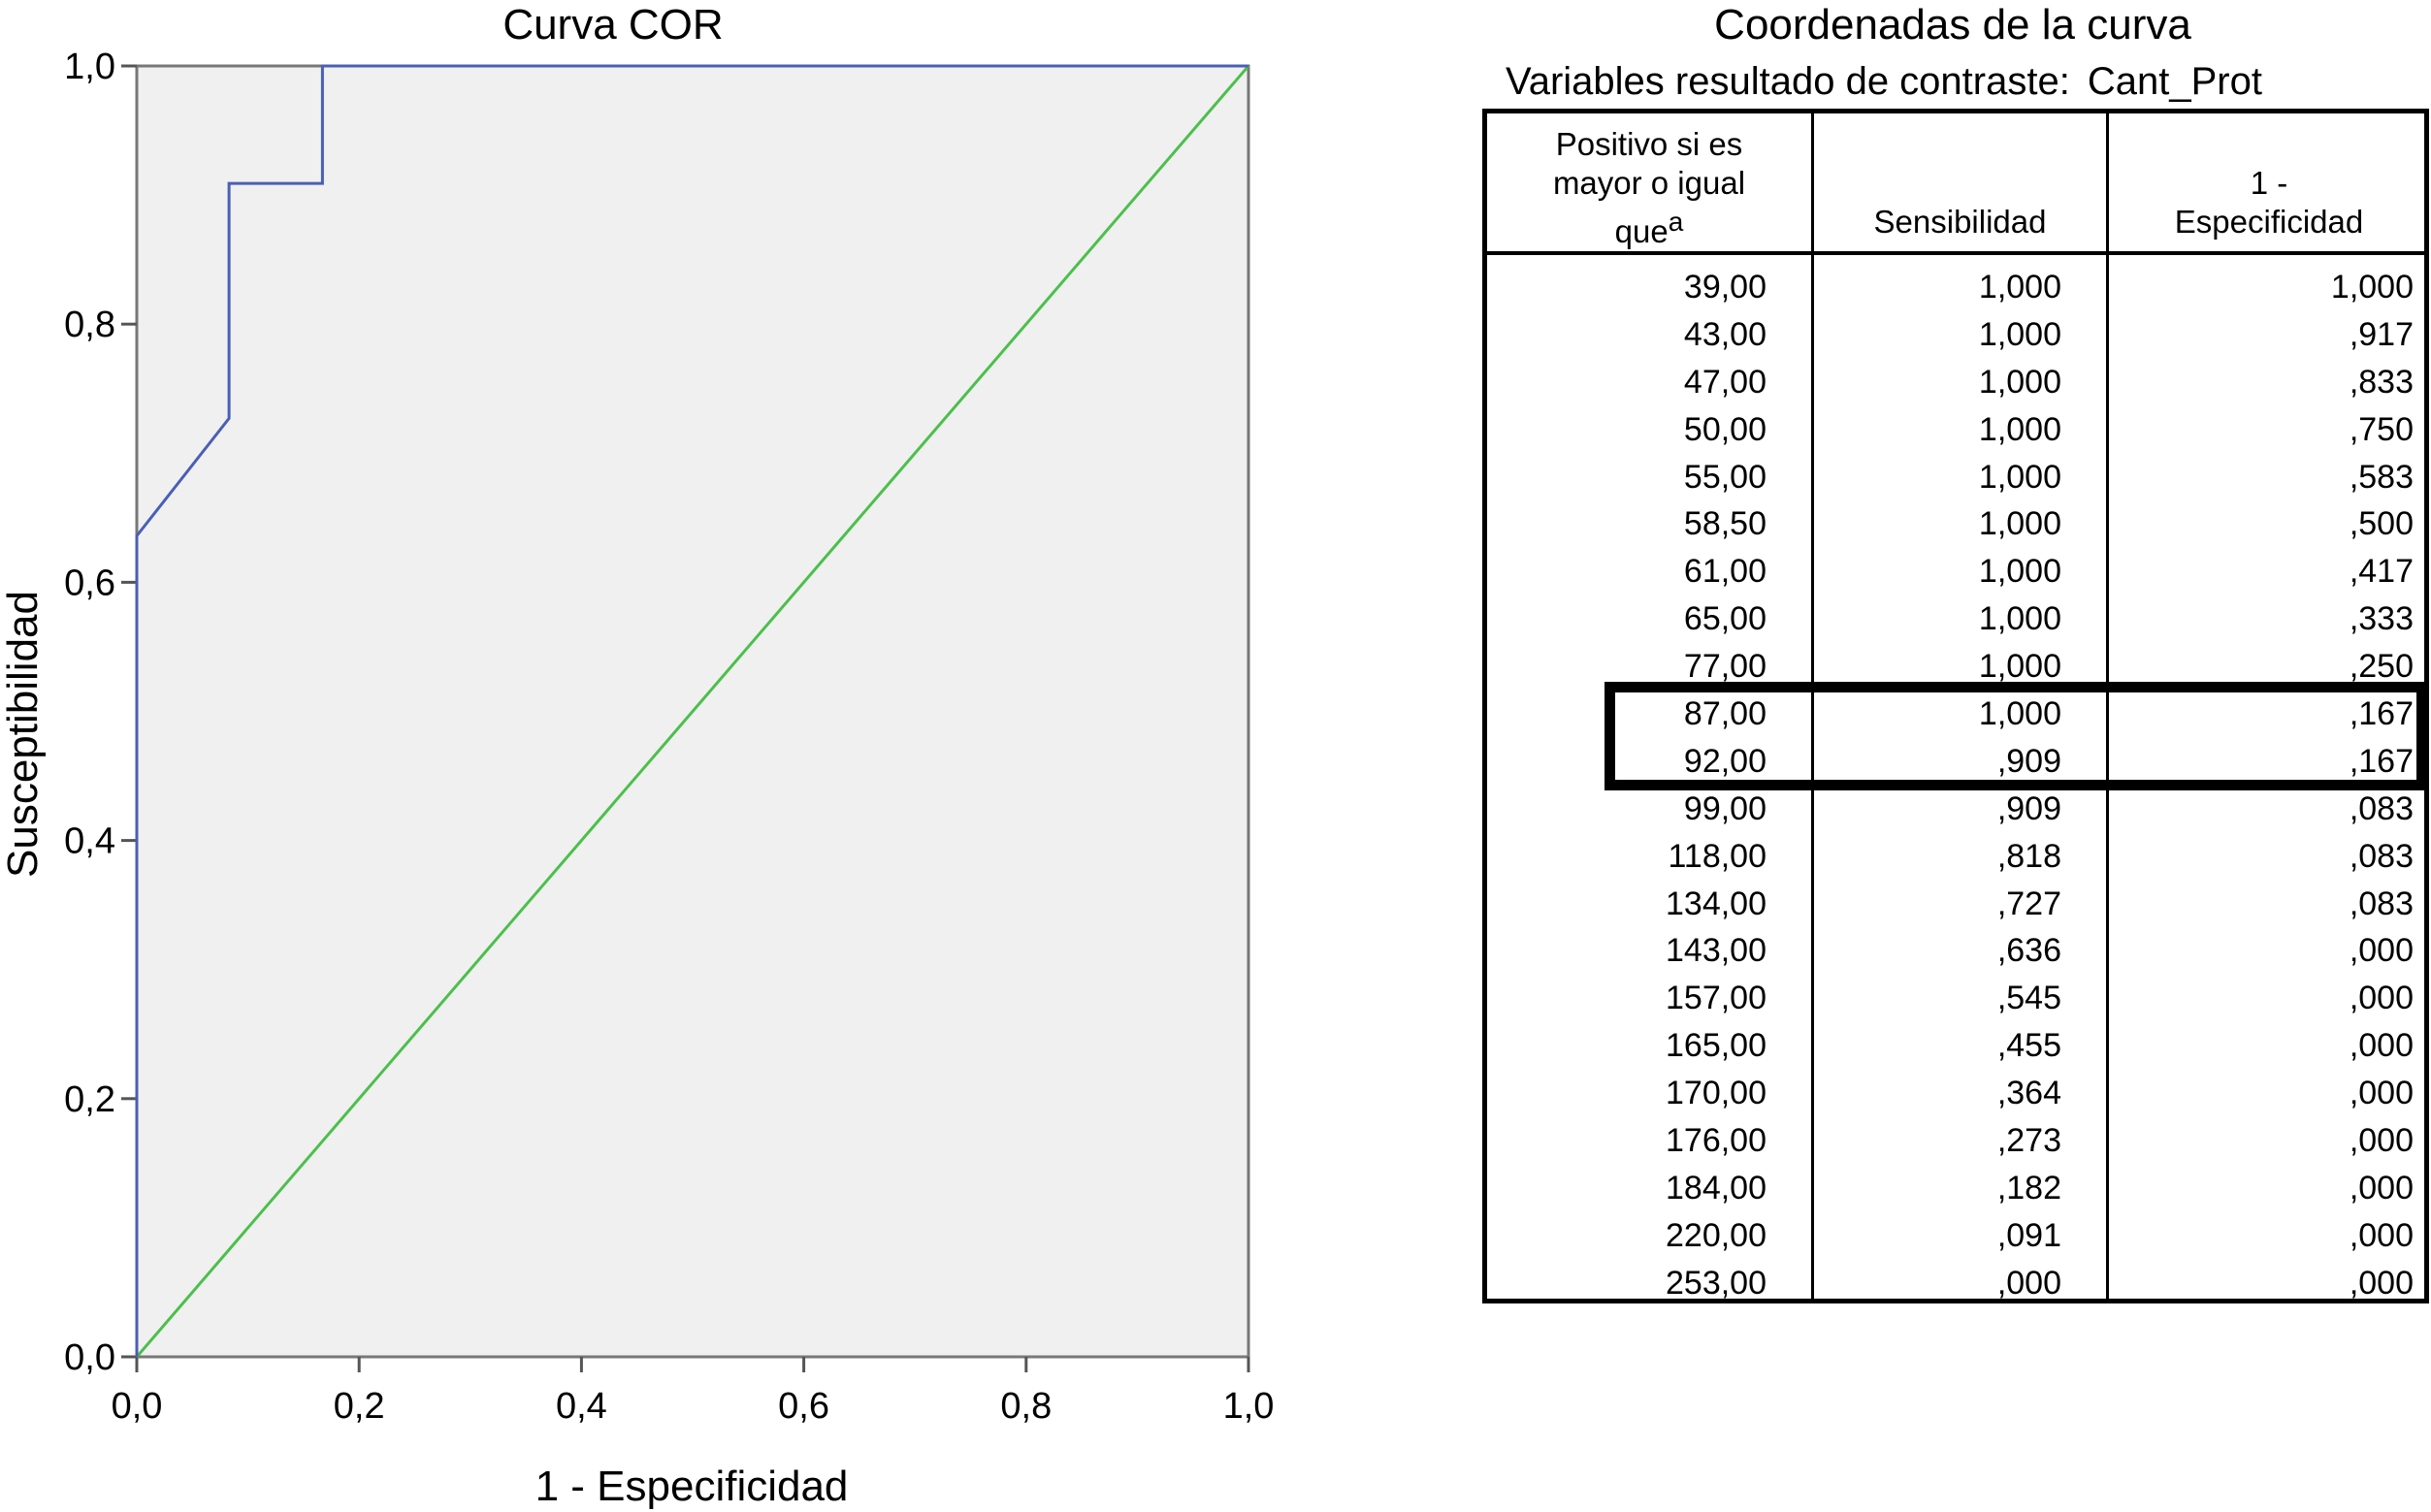 The width and height of the screenshot is (2431, 1512). Describe the element at coordinates (2029, 951) in the screenshot. I see `cell-sensitivity: ,636` at that location.